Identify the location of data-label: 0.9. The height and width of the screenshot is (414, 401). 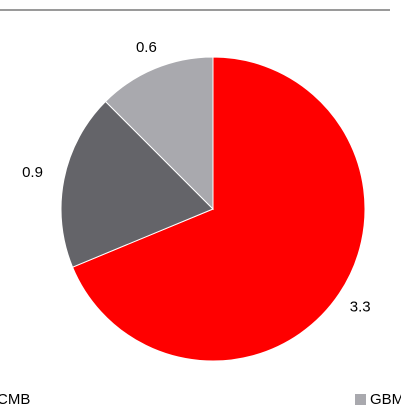
(32, 172).